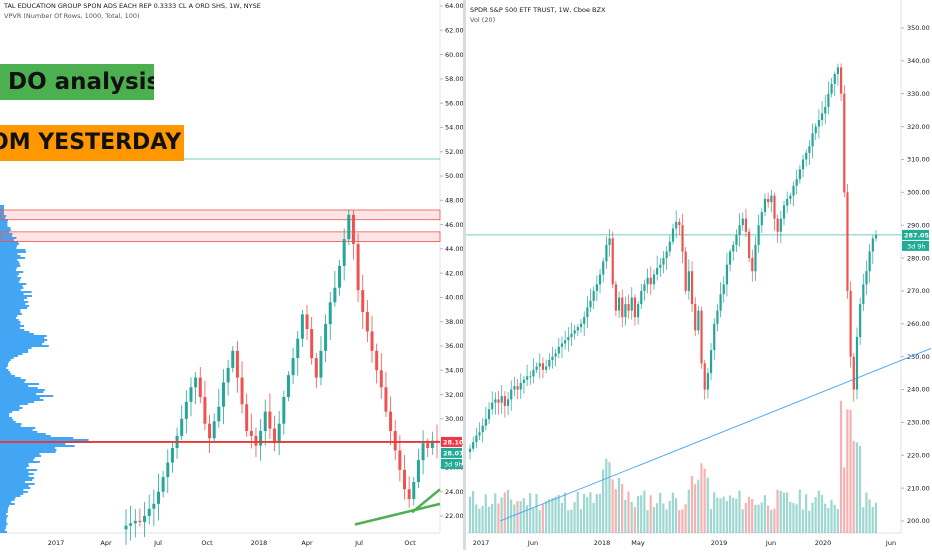 This screenshot has height=554, width=932. I want to click on last-price-tag-text: 28.10, so click(453, 442).